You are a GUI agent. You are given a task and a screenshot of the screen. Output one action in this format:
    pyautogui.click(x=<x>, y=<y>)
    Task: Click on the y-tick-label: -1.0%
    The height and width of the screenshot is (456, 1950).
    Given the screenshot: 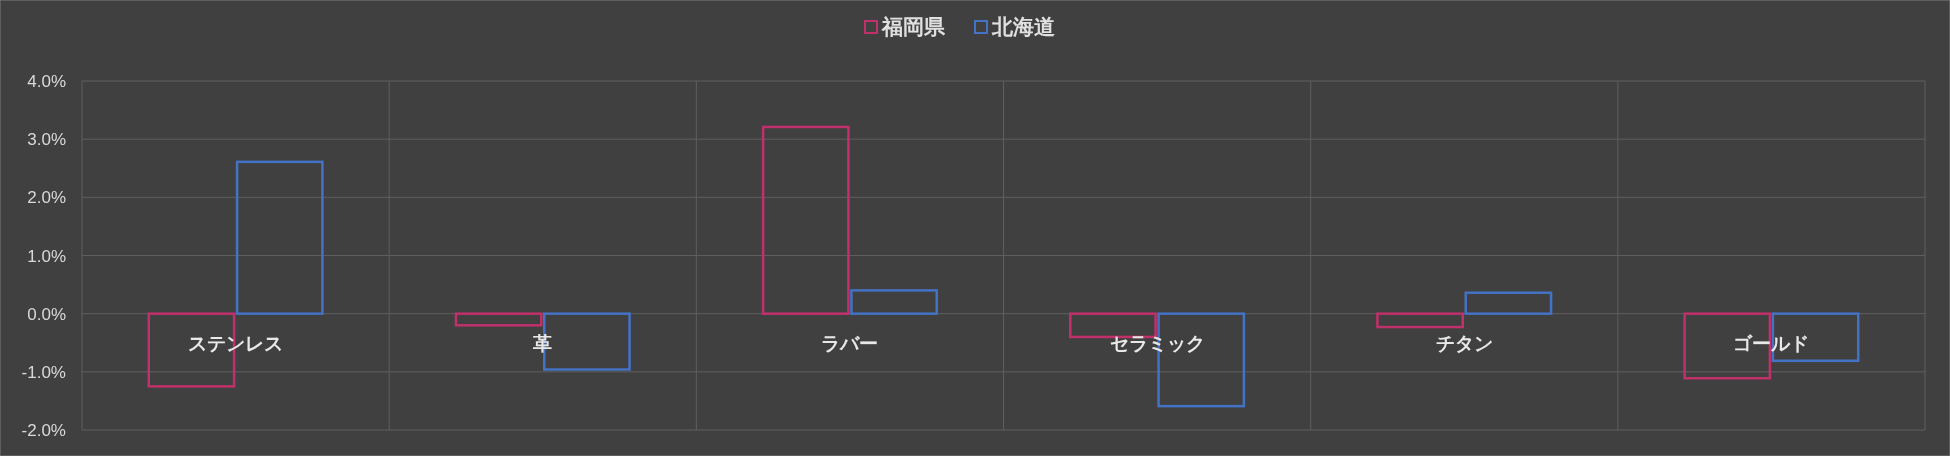 What is the action you would take?
    pyautogui.click(x=43, y=372)
    